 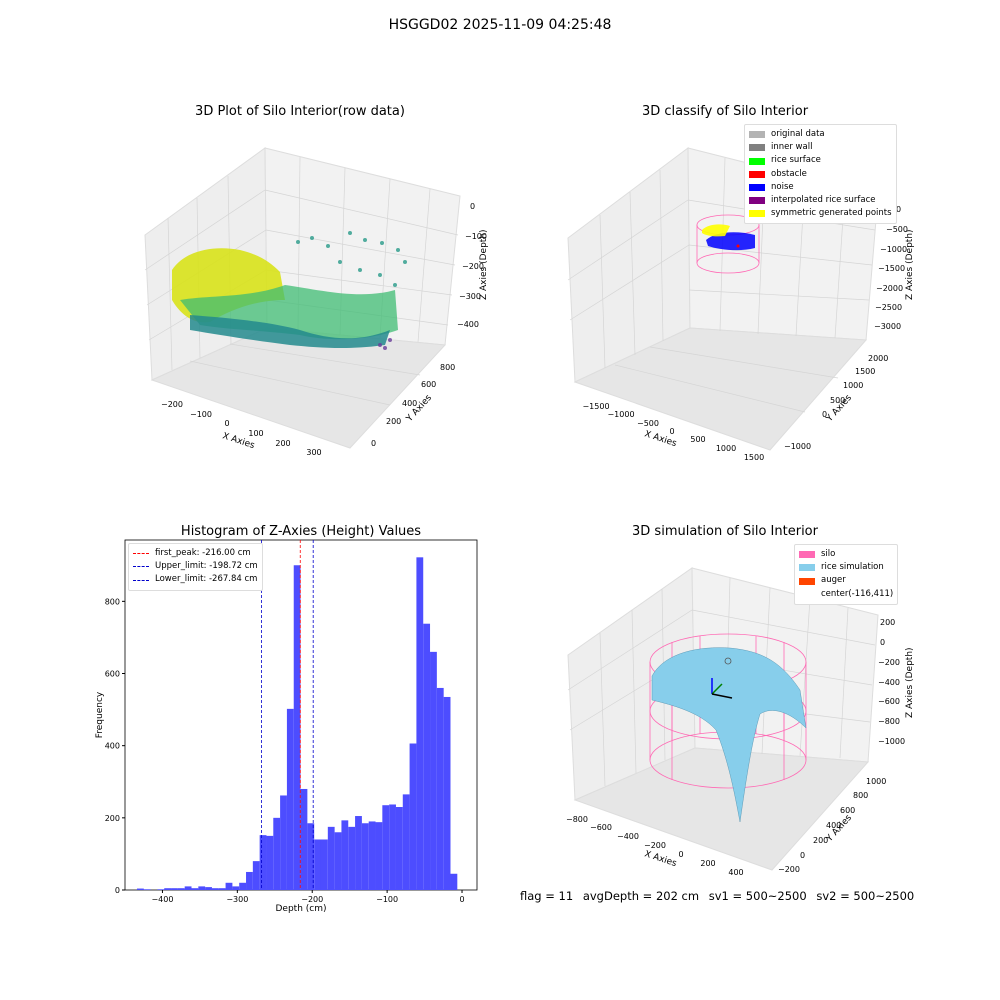 I want to click on classify-ztick: −1500, so click(x=891, y=268).